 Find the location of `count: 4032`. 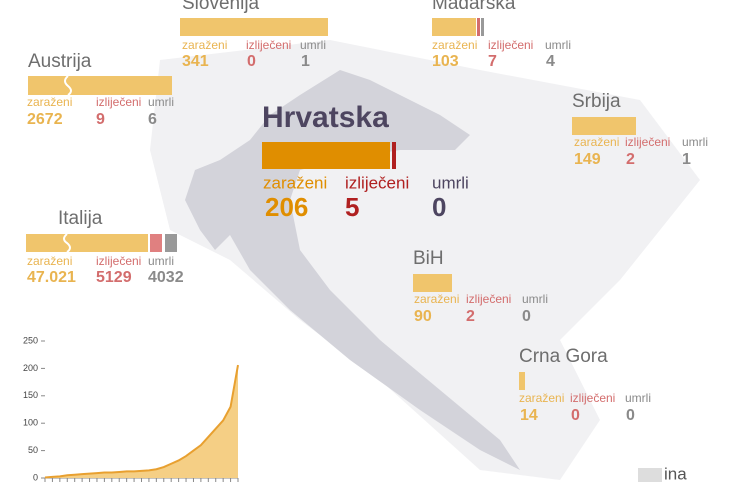

count: 4032 is located at coordinates (166, 277).